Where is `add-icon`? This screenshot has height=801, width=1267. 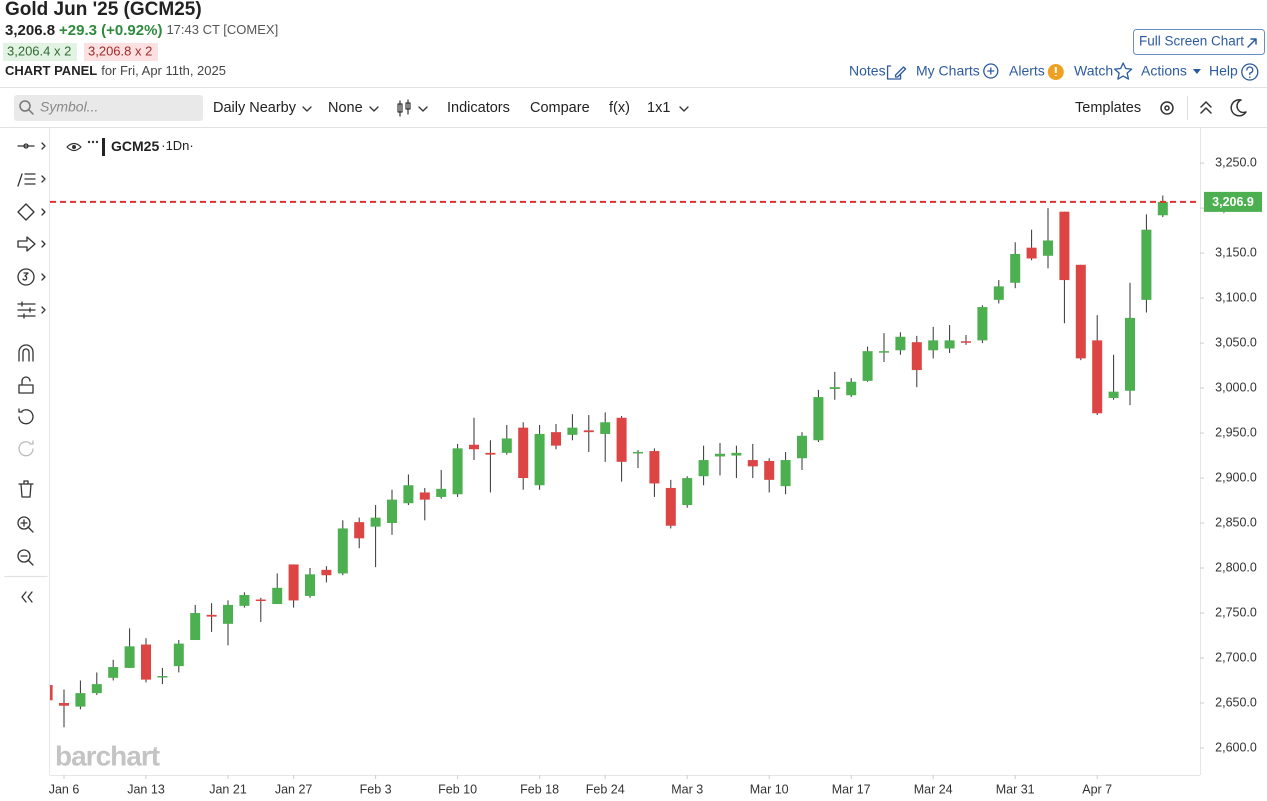 add-icon is located at coordinates (991, 71).